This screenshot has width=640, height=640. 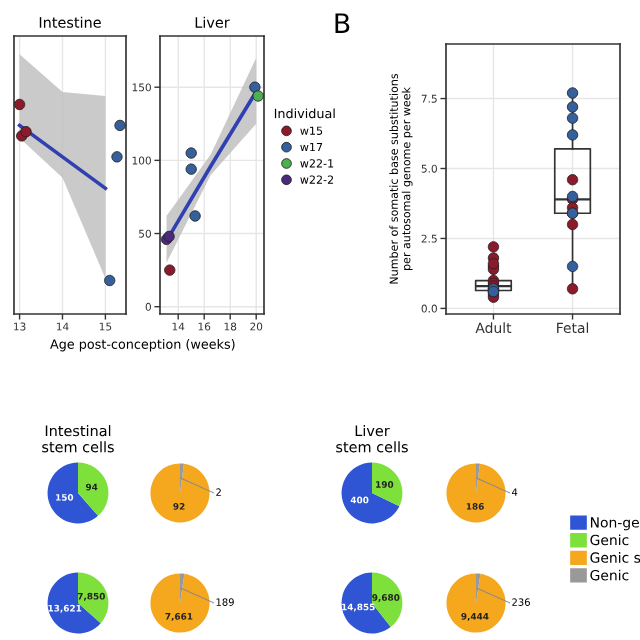 What do you see at coordinates (342, 23) in the screenshot?
I see `chart-title: B` at bounding box center [342, 23].